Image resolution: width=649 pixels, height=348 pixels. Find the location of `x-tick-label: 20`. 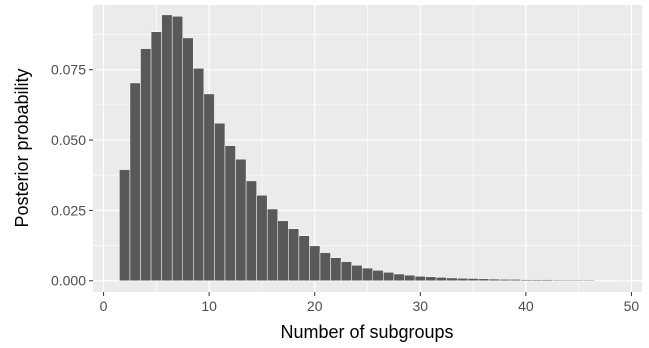

x-tick-label: 20 is located at coordinates (315, 306).